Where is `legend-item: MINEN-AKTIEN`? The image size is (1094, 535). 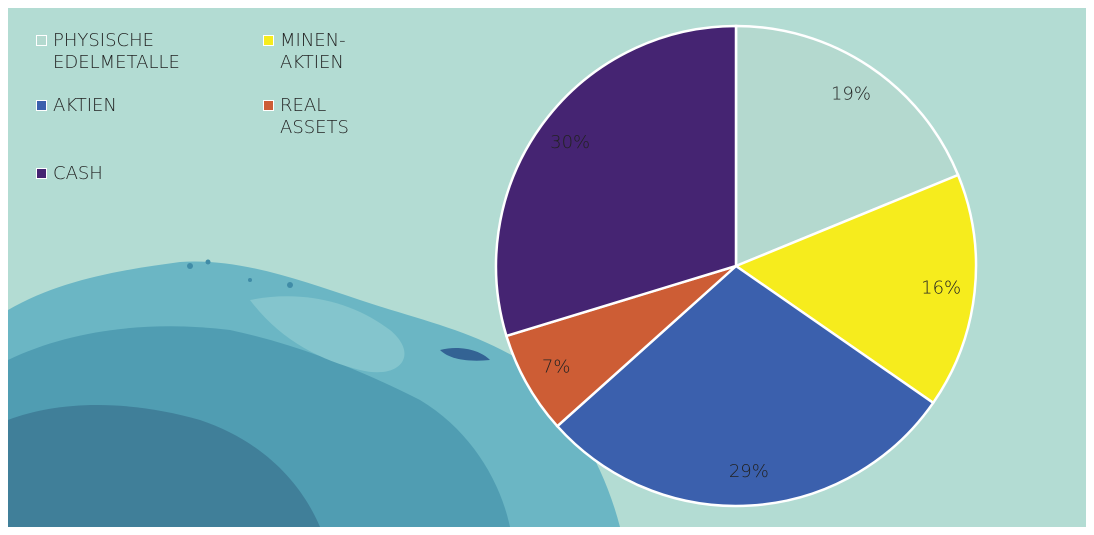
legend-item: MINEN-AKTIEN is located at coordinates (309, 52).